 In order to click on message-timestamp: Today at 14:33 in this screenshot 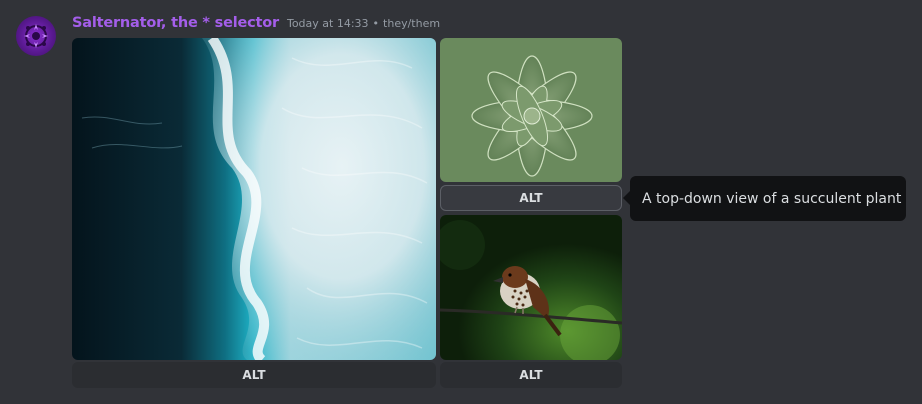, I will do `click(327, 23)`.